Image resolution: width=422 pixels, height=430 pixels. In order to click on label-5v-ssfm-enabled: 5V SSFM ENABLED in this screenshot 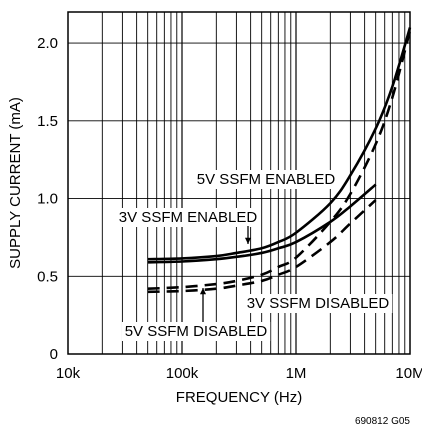, I will do `click(266, 179)`.